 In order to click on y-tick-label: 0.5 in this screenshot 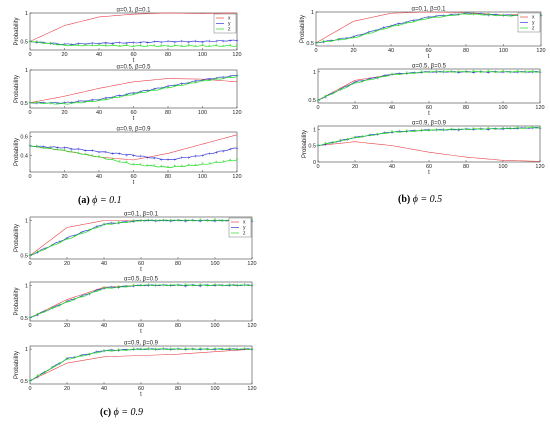, I will do `click(24, 42)`.